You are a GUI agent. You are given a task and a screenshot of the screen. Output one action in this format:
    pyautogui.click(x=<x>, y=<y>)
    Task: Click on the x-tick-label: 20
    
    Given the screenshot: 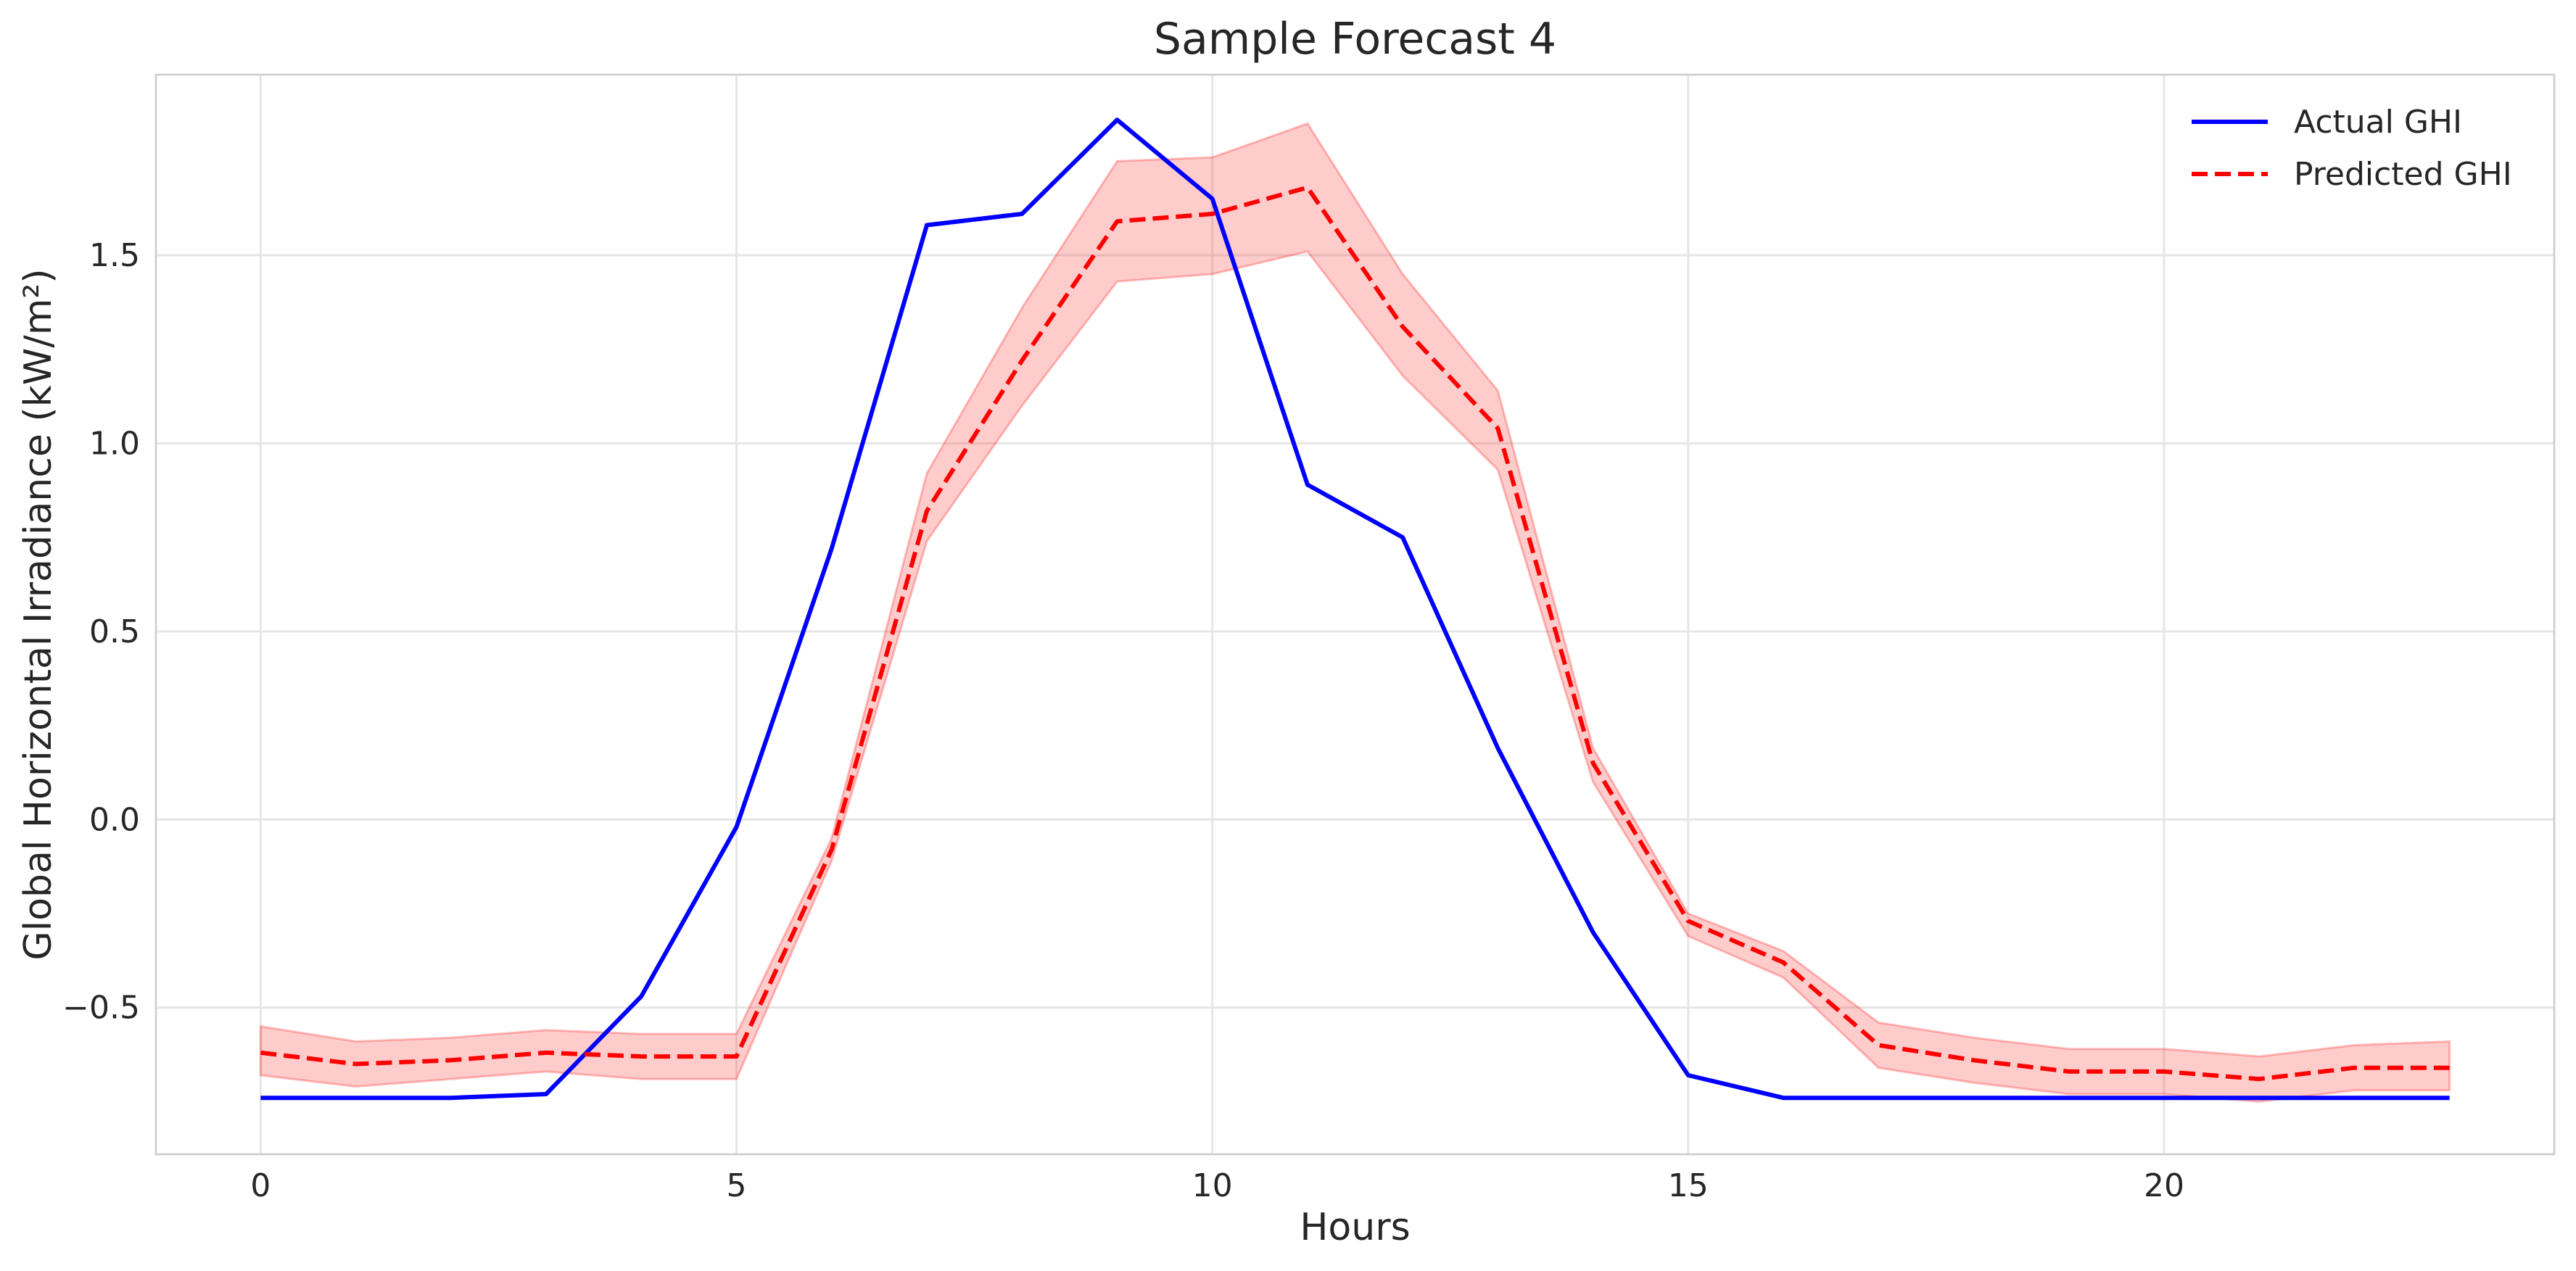 What is the action you would take?
    pyautogui.click(x=2164, y=1185)
    